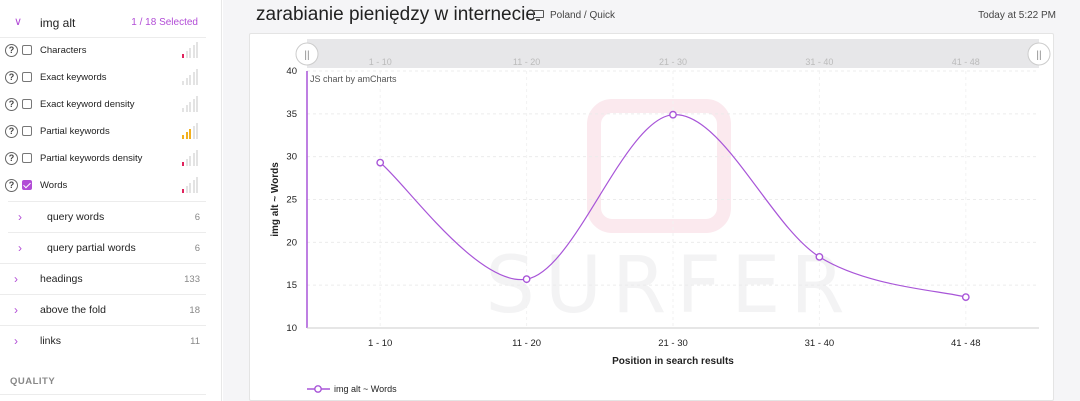  What do you see at coordinates (318, 389) in the screenshot?
I see `legend-marker` at bounding box center [318, 389].